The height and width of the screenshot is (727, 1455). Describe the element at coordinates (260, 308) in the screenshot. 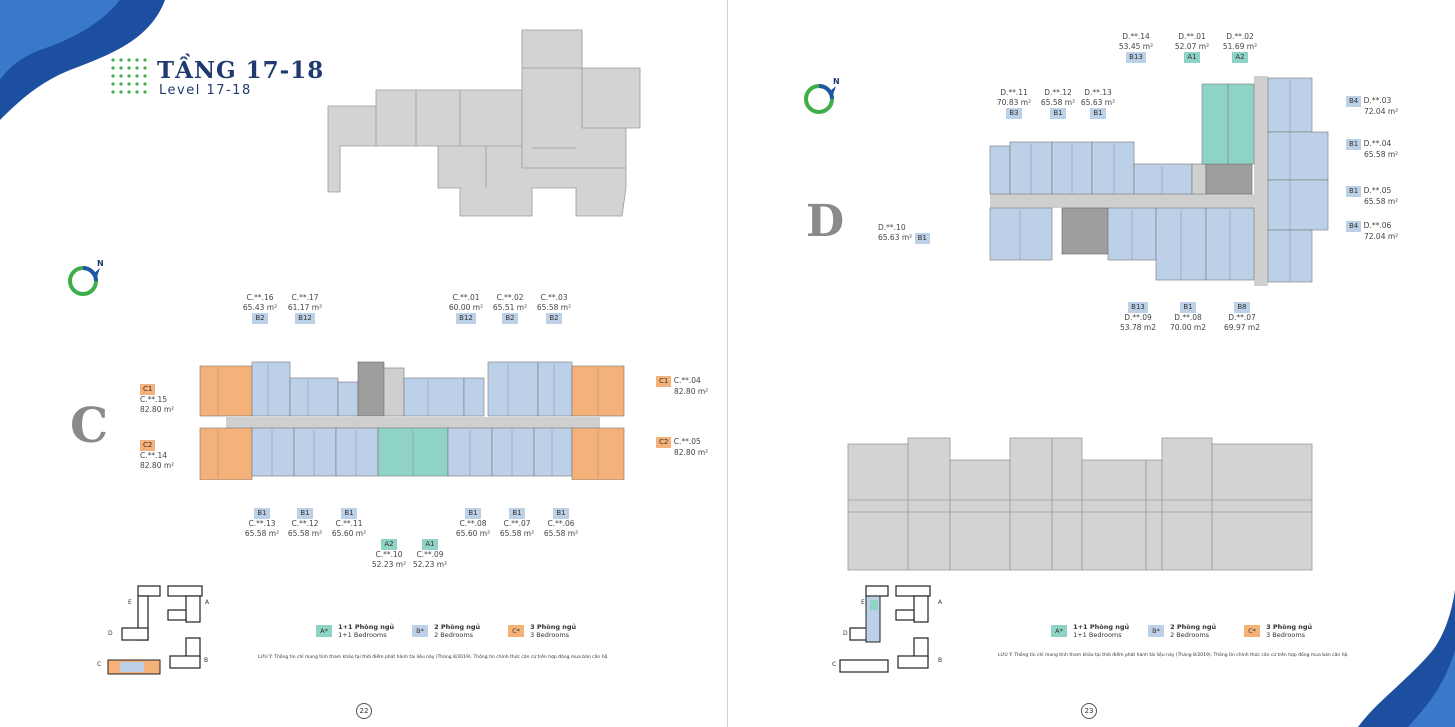

I see `unit-c16-label: C.**.16 65.43 m² B2` at that location.